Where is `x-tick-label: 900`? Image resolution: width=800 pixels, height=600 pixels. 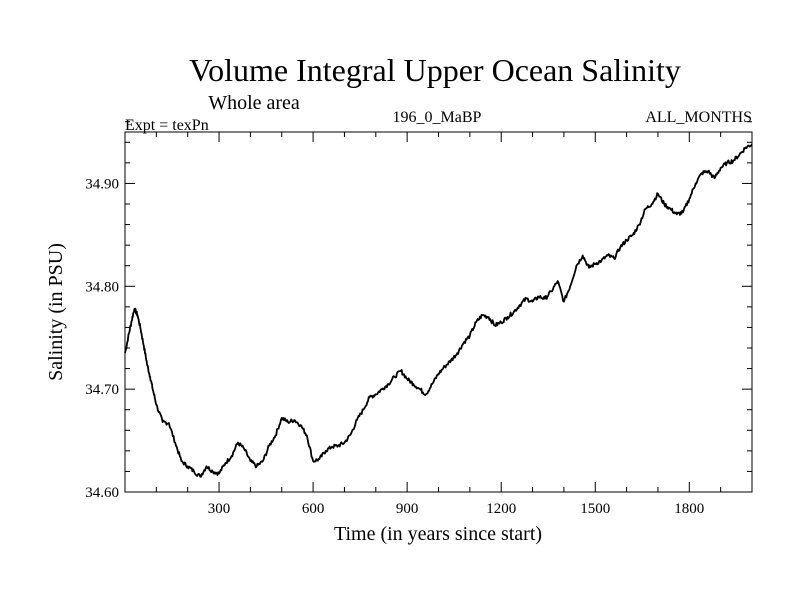 x-tick-label: 900 is located at coordinates (407, 509).